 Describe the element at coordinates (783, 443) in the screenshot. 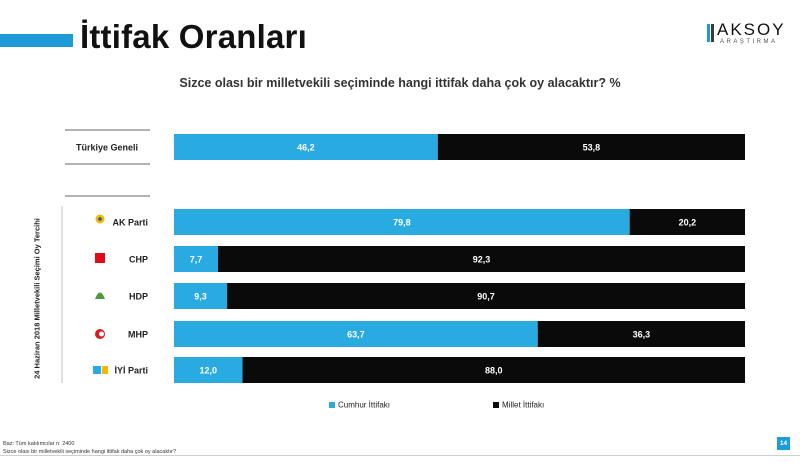

I see `page-number: 14` at that location.